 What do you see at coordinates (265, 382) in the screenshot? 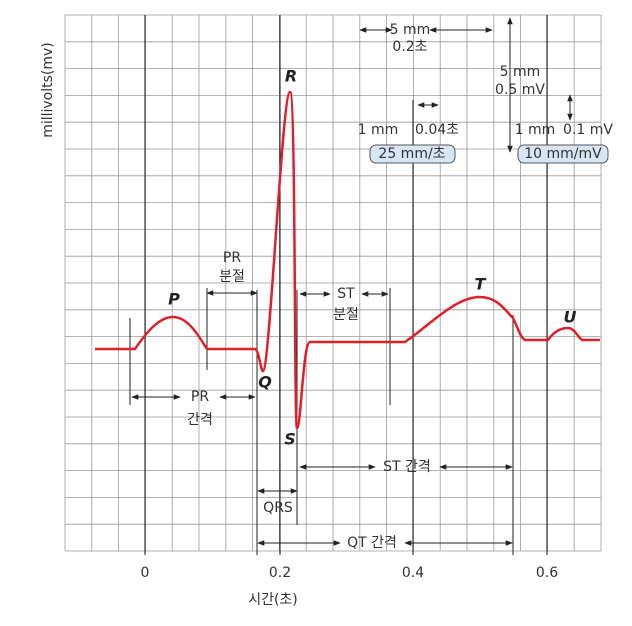
I see `wave-label: Q` at bounding box center [265, 382].